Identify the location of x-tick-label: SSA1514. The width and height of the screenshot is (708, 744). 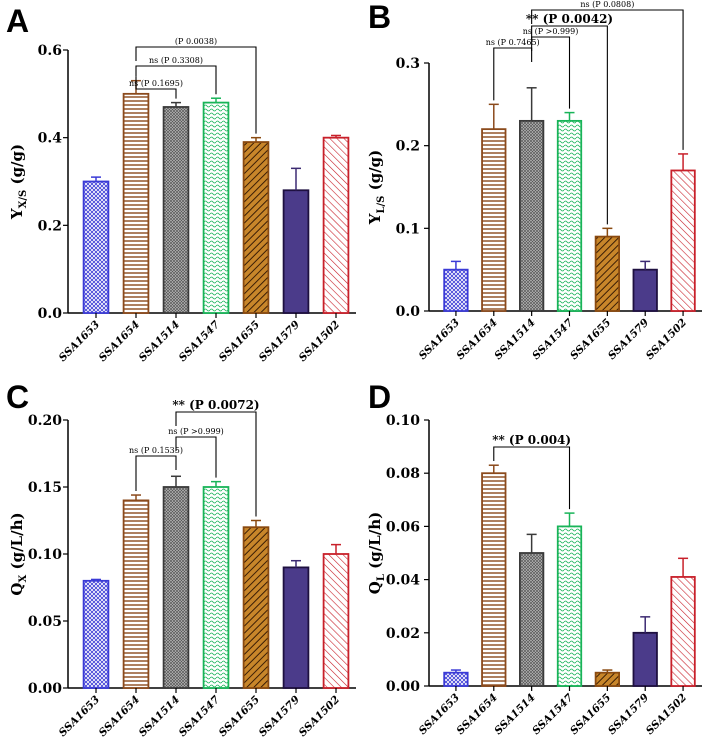
(159, 716).